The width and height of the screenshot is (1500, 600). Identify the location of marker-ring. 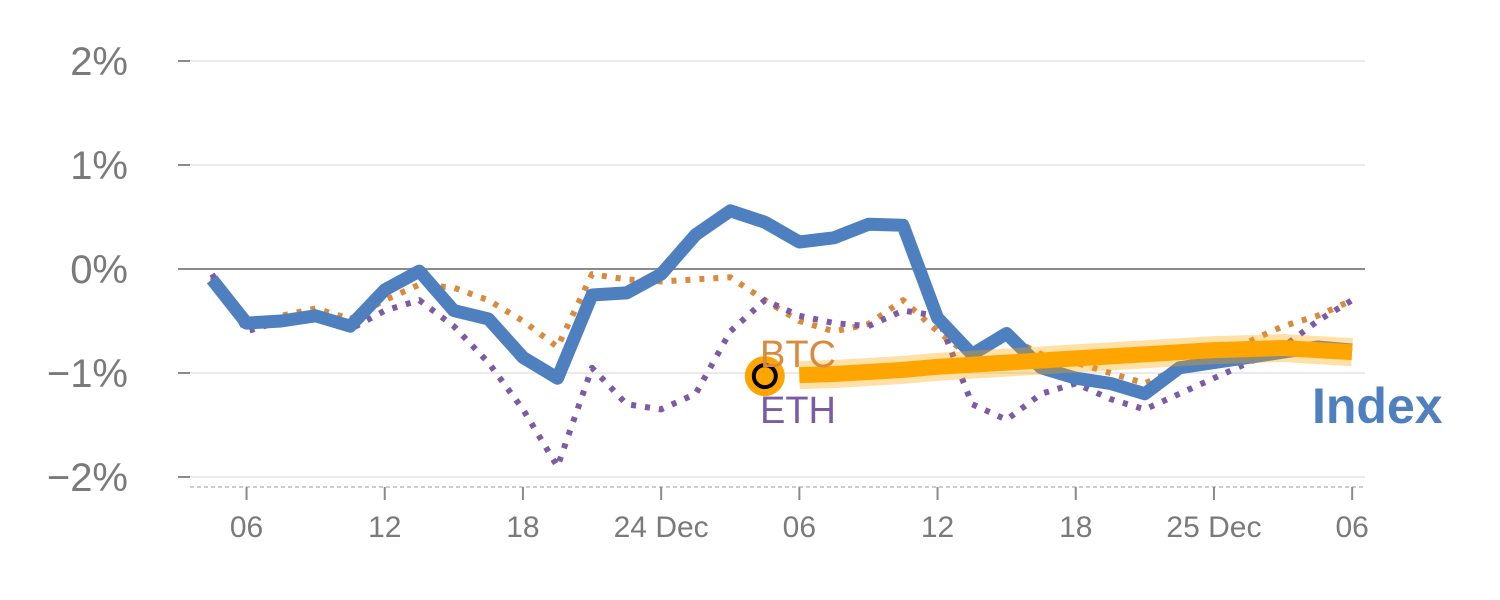
(764, 376).